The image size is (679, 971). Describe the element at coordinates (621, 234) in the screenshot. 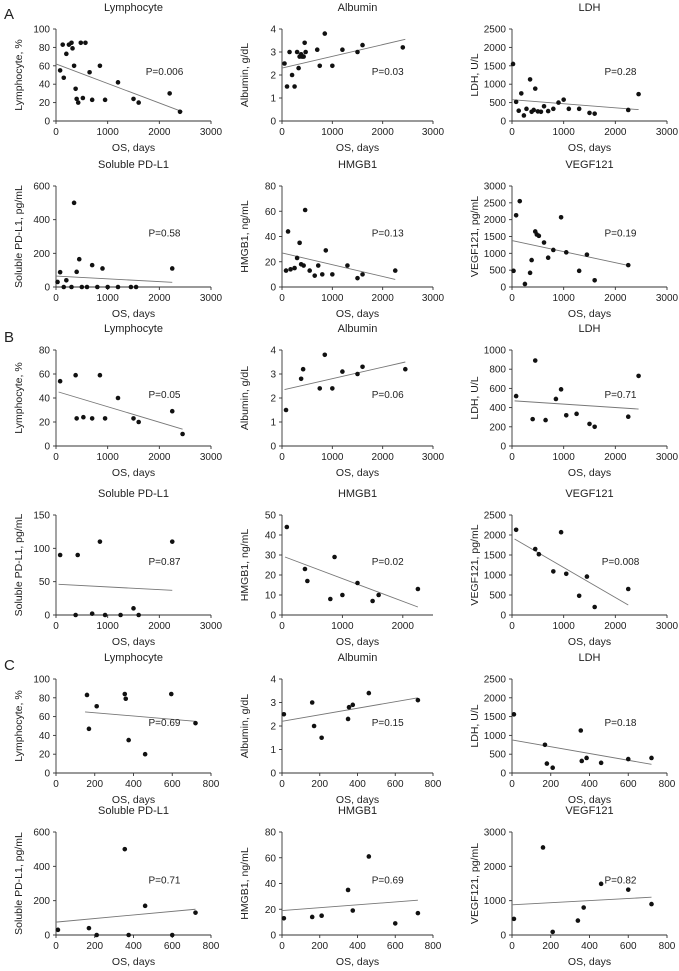

I see `p-value-label: P=0.19` at that location.